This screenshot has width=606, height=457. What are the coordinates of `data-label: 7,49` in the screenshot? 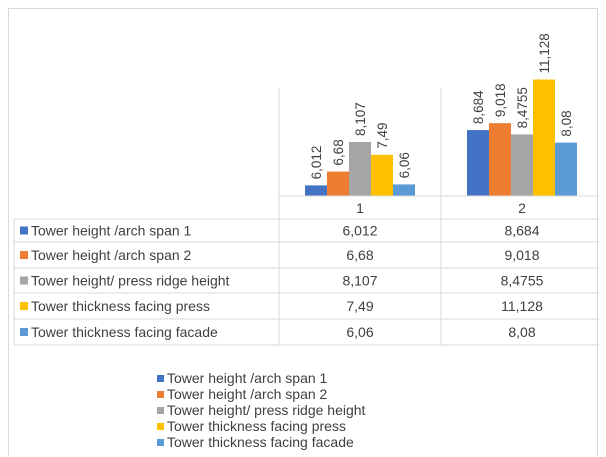 It's located at (382, 136).